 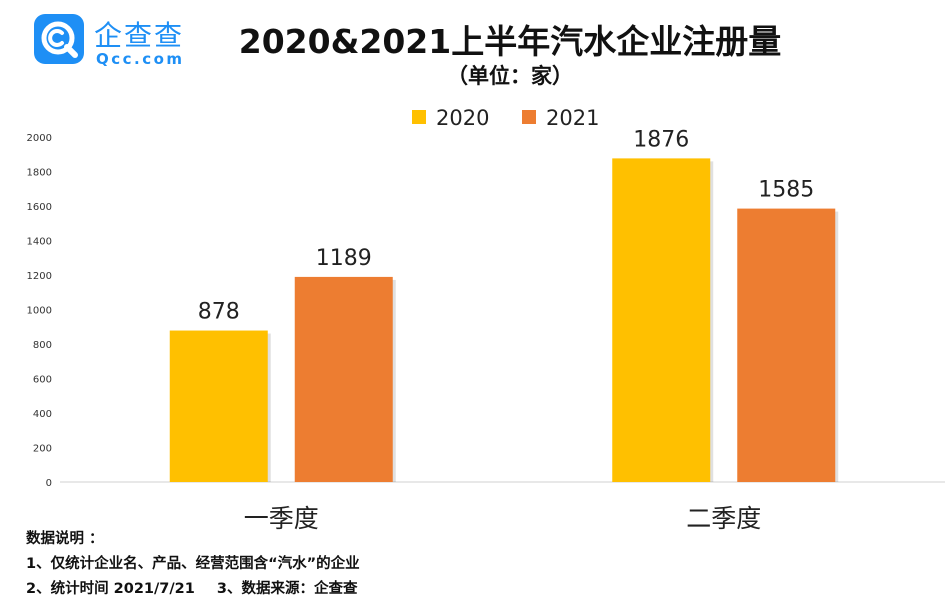 I want to click on y-tick-label: 1000, so click(x=39, y=311).